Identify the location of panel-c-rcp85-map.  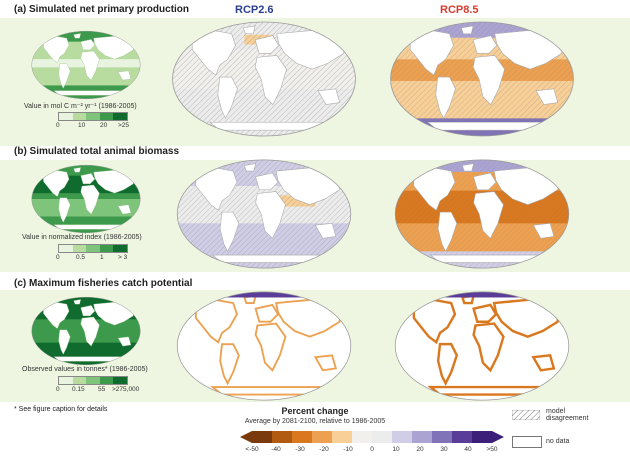
(482, 346).